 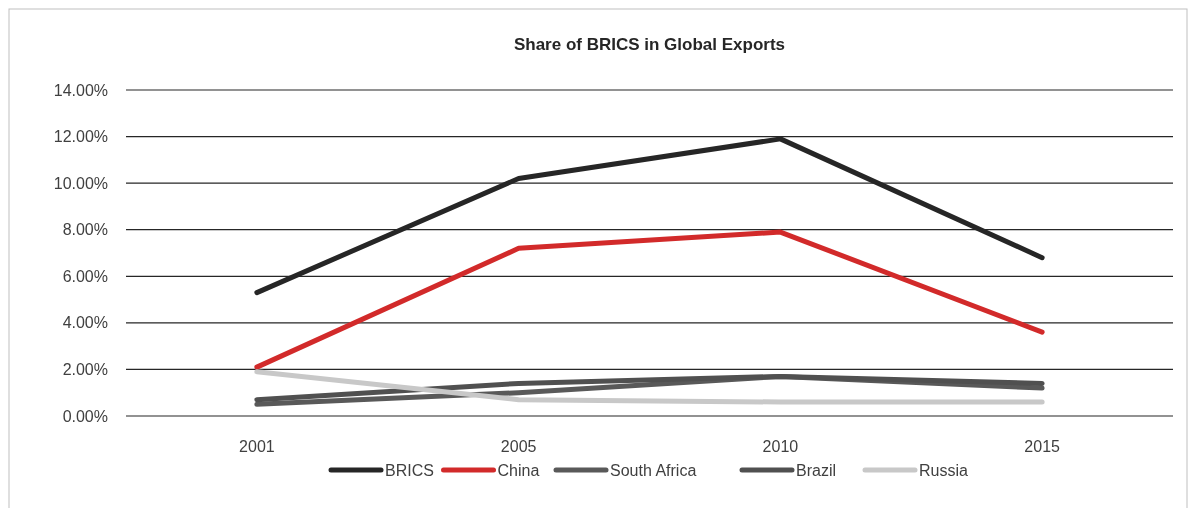 What do you see at coordinates (85, 230) in the screenshot?
I see `y-tick-label: 8.00%` at bounding box center [85, 230].